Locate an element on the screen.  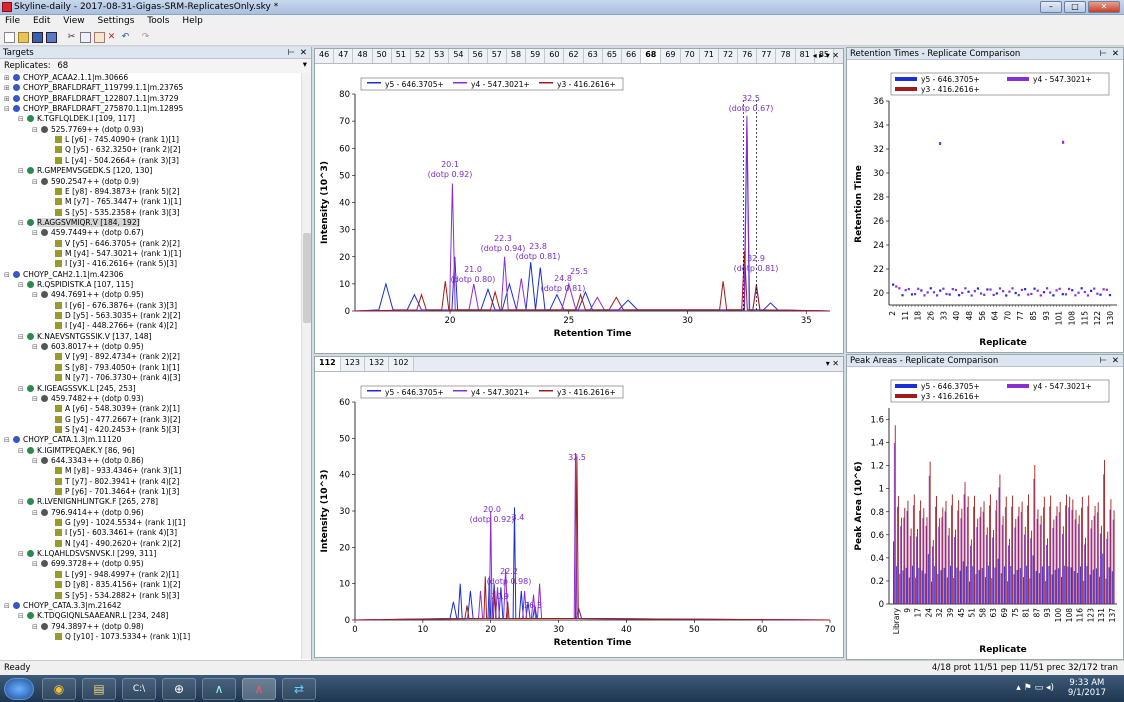
tab-replicate-51: 51 is located at coordinates (401, 56).